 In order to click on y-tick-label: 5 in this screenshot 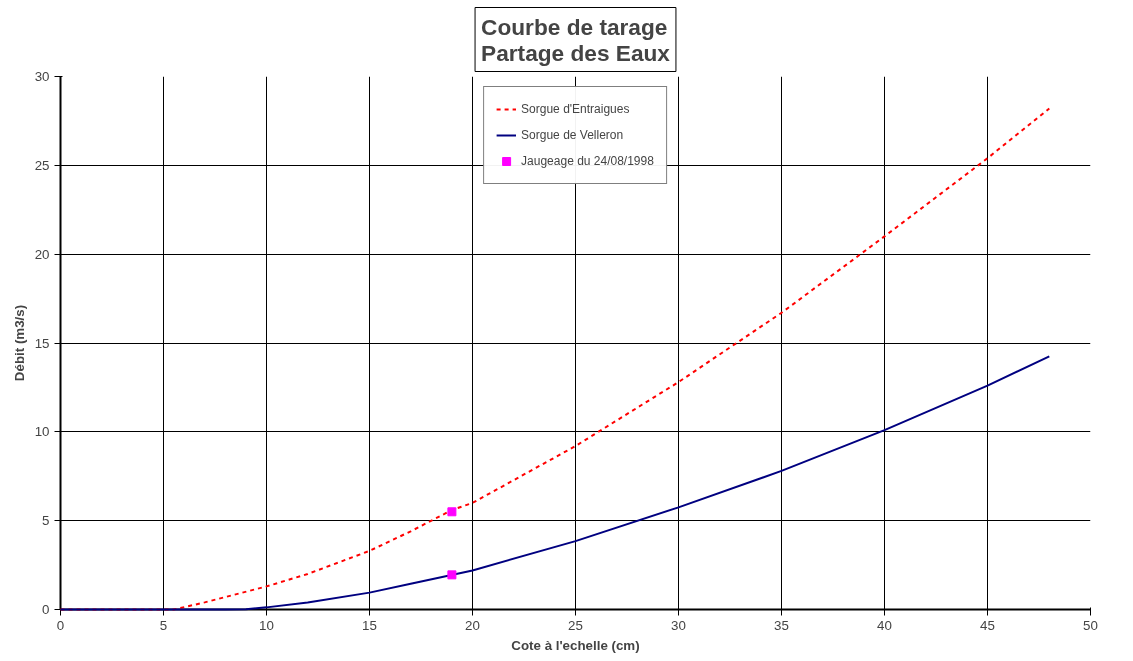, I will do `click(46, 521)`.